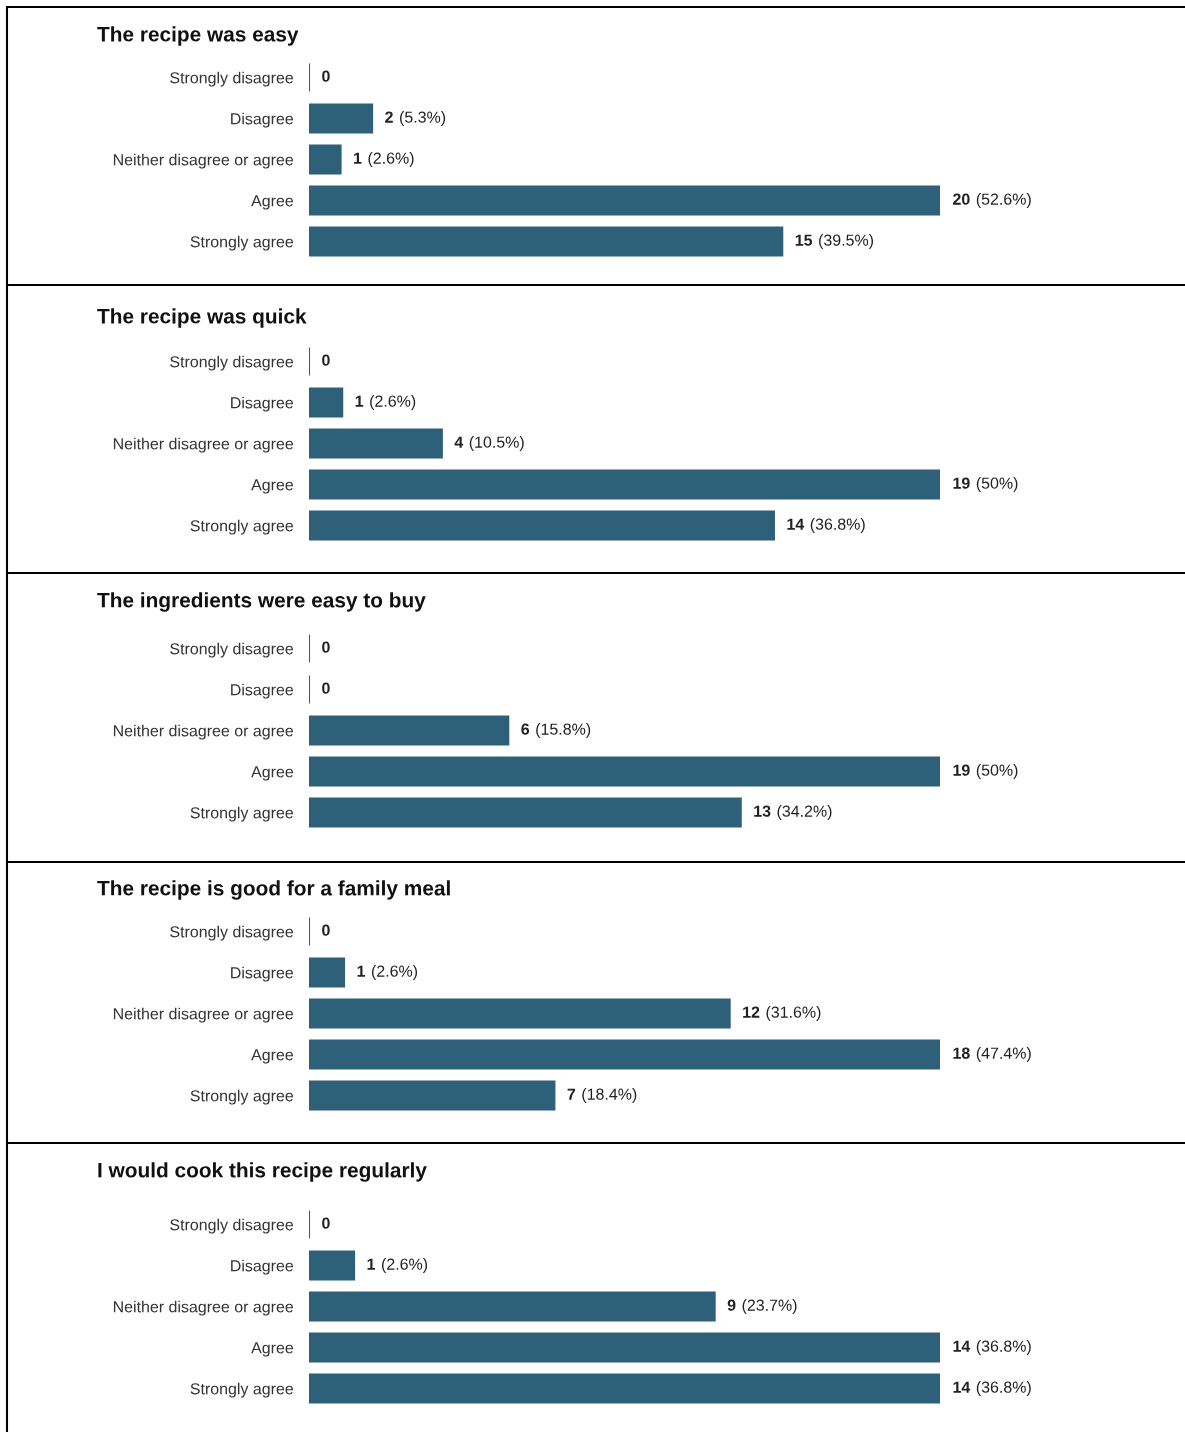 The width and height of the screenshot is (1185, 1432). Describe the element at coordinates (415, 118) in the screenshot. I see `data-label: 2 (5.3%)` at that location.